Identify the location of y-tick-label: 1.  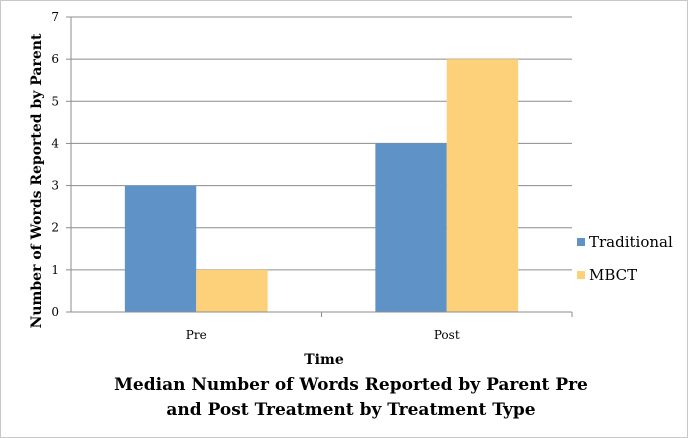
(55, 270).